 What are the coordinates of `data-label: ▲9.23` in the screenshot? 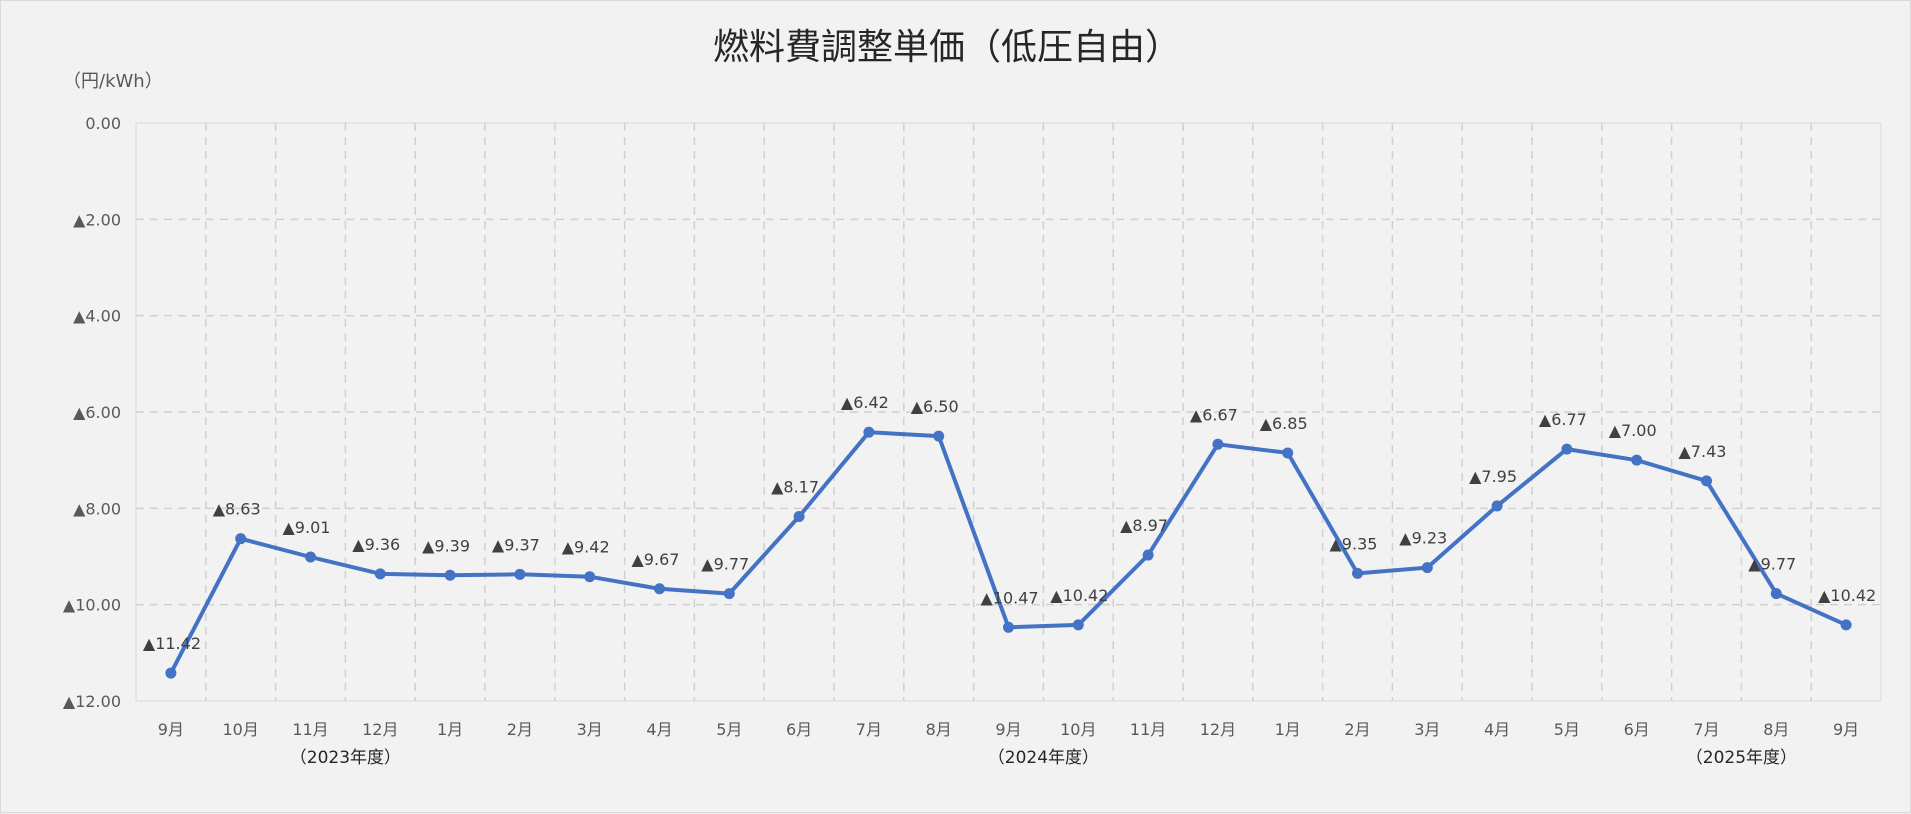 It's located at (1423, 538).